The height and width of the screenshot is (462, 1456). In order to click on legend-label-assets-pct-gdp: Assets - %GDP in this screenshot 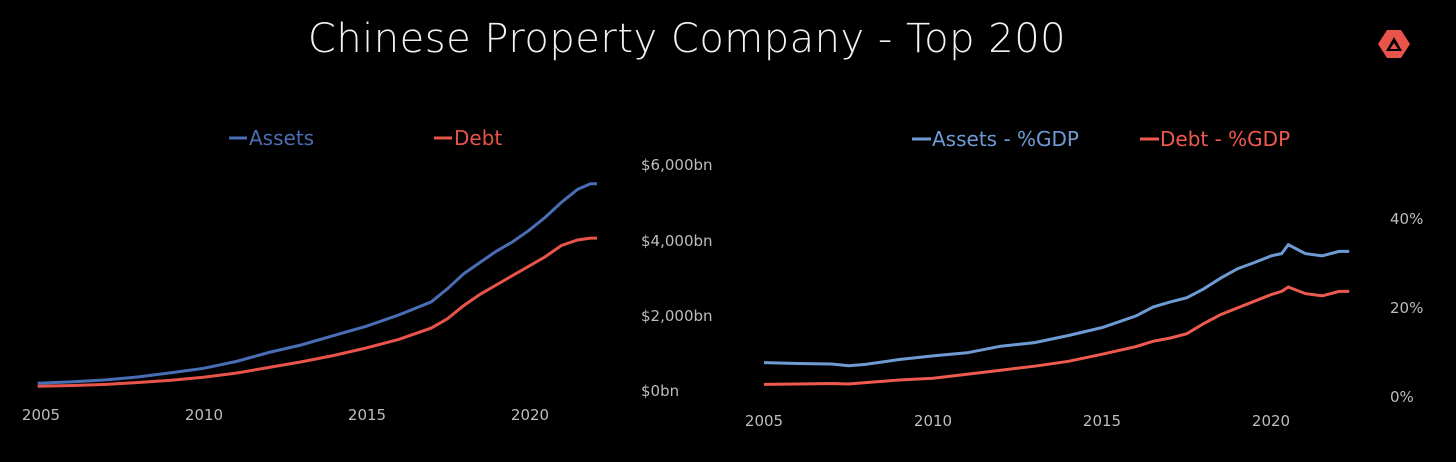, I will do `click(1005, 139)`.